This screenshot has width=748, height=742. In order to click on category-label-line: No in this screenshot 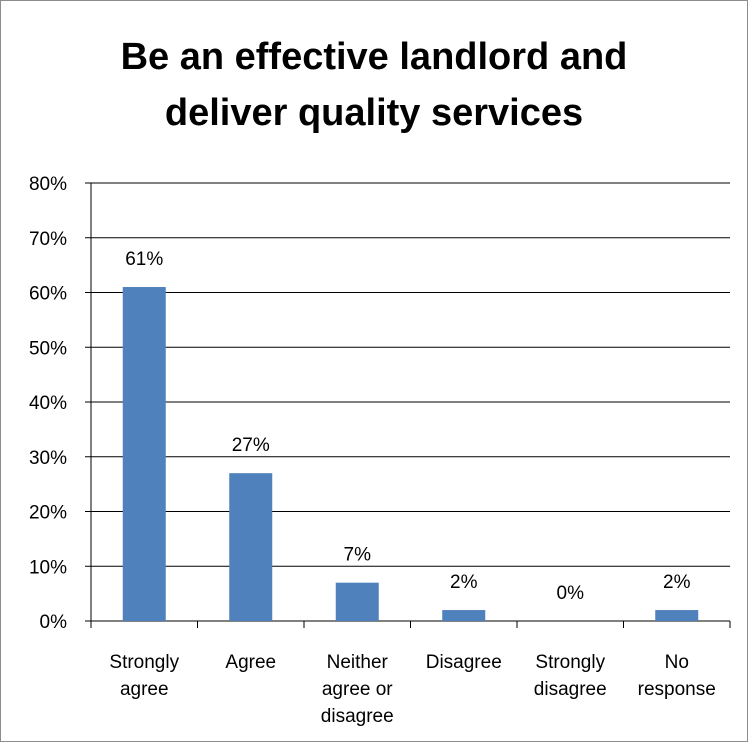, I will do `click(677, 662)`.